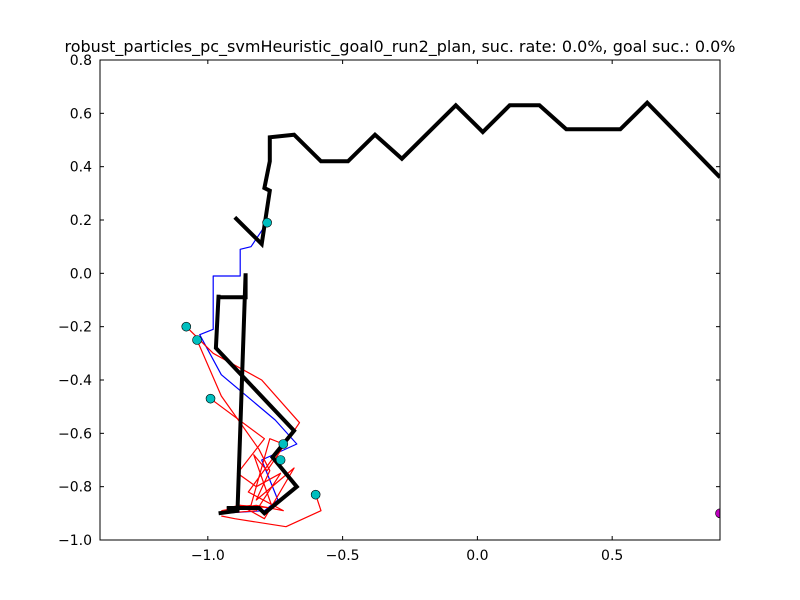 The height and width of the screenshot is (600, 800). I want to click on series-line-planned-path-lower, so click(256, 394).